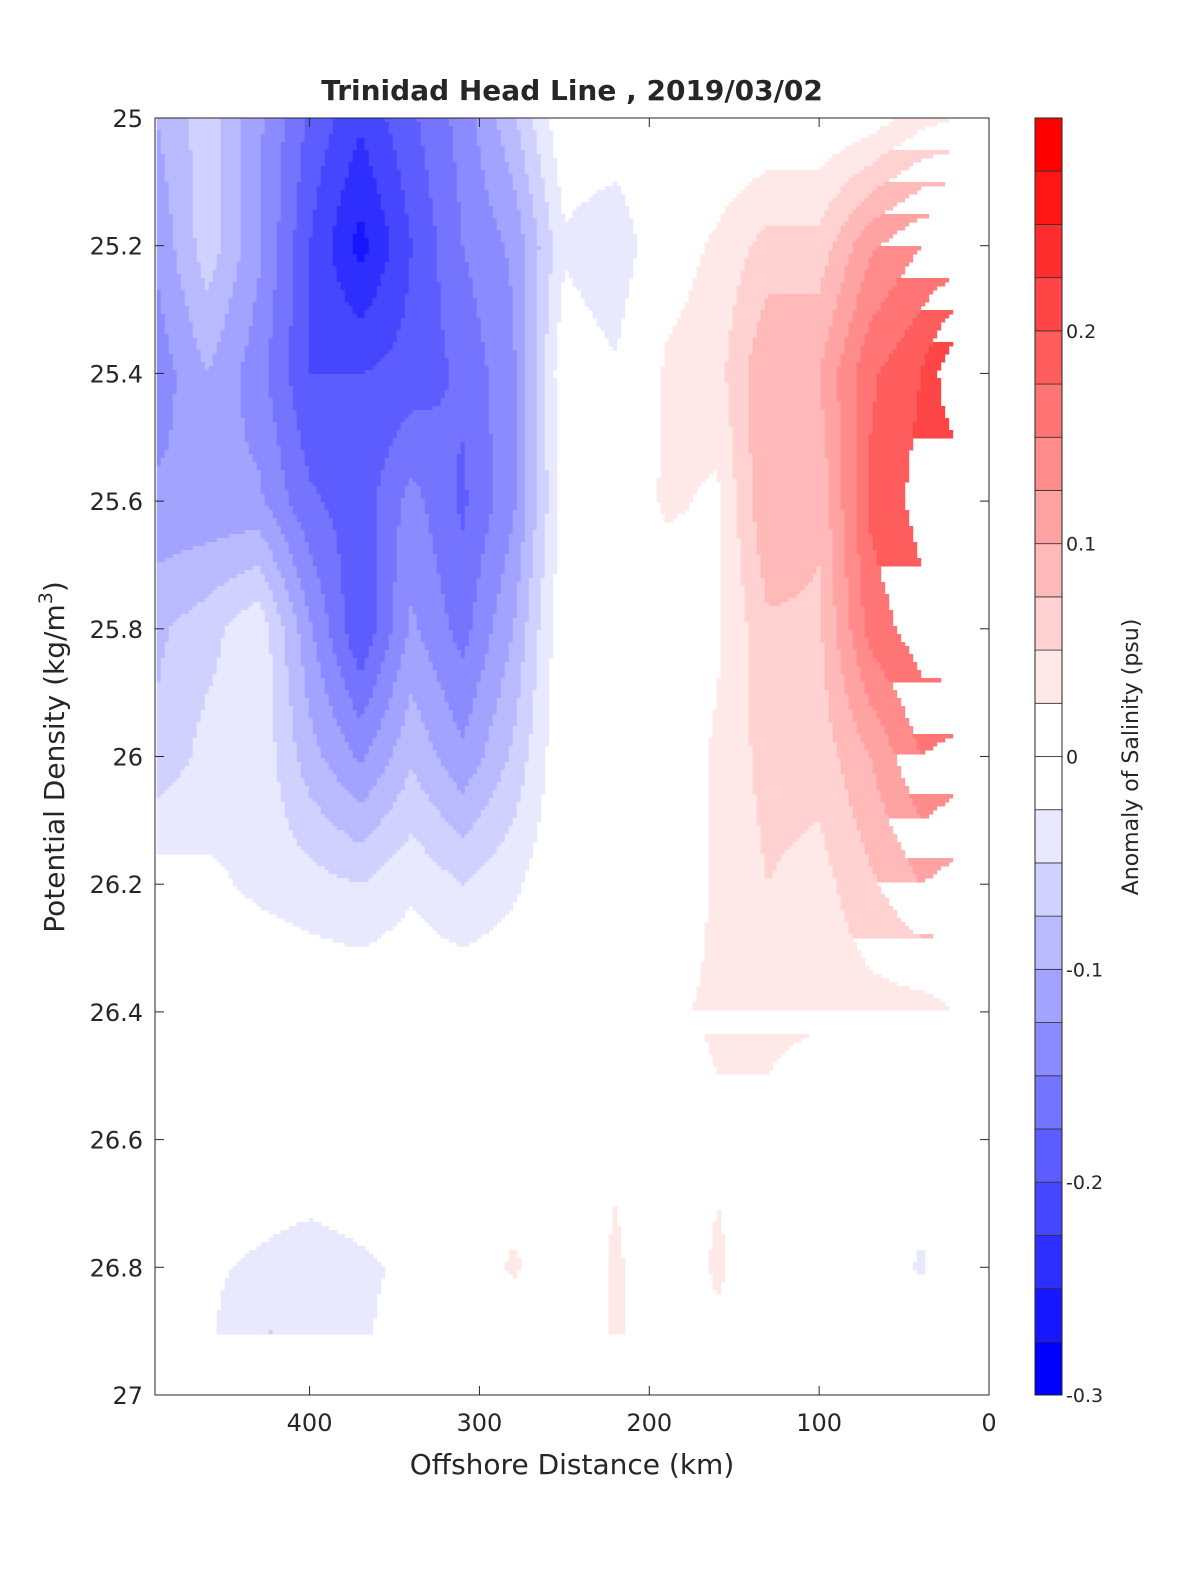  Describe the element at coordinates (116, 502) in the screenshot. I see `y-tick-label: 25.6` at that location.